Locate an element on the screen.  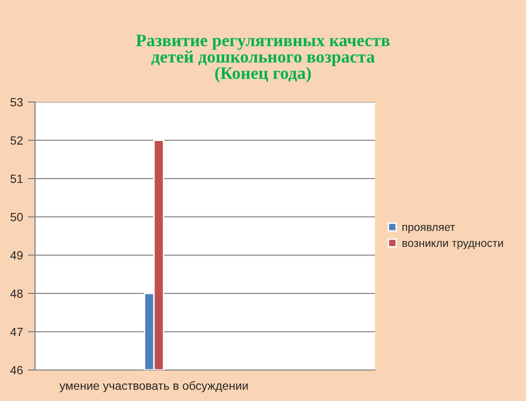
y-tick-label: 50 is located at coordinates (16, 217).